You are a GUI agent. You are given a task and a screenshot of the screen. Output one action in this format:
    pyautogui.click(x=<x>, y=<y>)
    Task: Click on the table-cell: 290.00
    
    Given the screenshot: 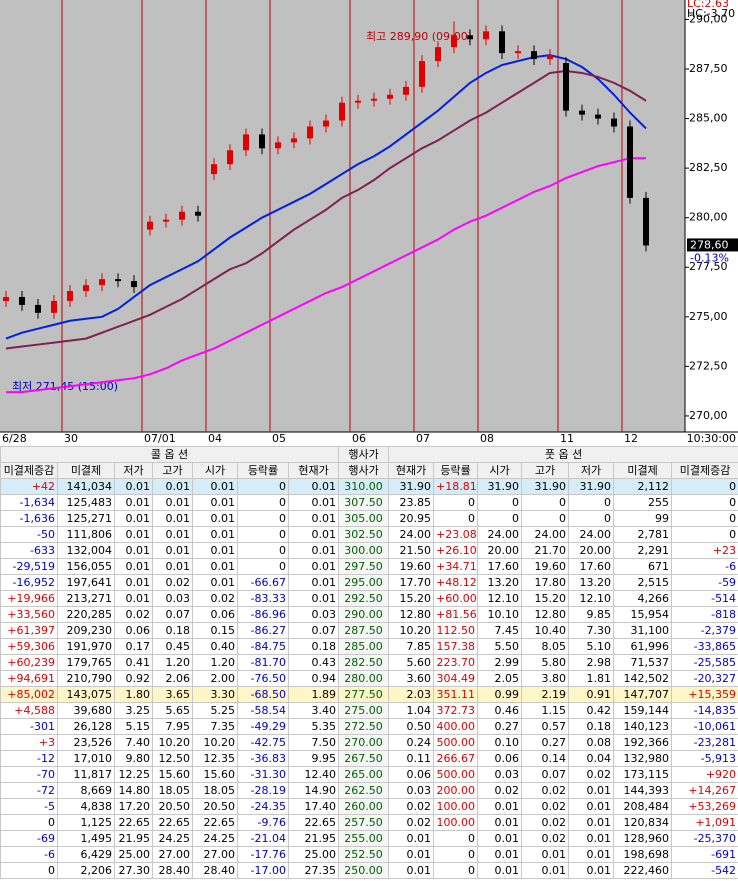 What is the action you would take?
    pyautogui.click(x=364, y=614)
    